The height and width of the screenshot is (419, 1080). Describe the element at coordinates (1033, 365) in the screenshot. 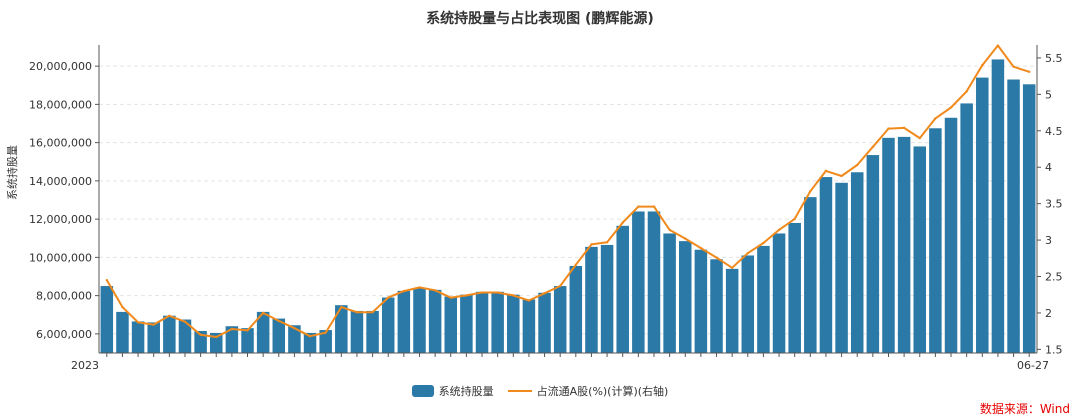

I see `x-tick-label: 06-27` at that location.